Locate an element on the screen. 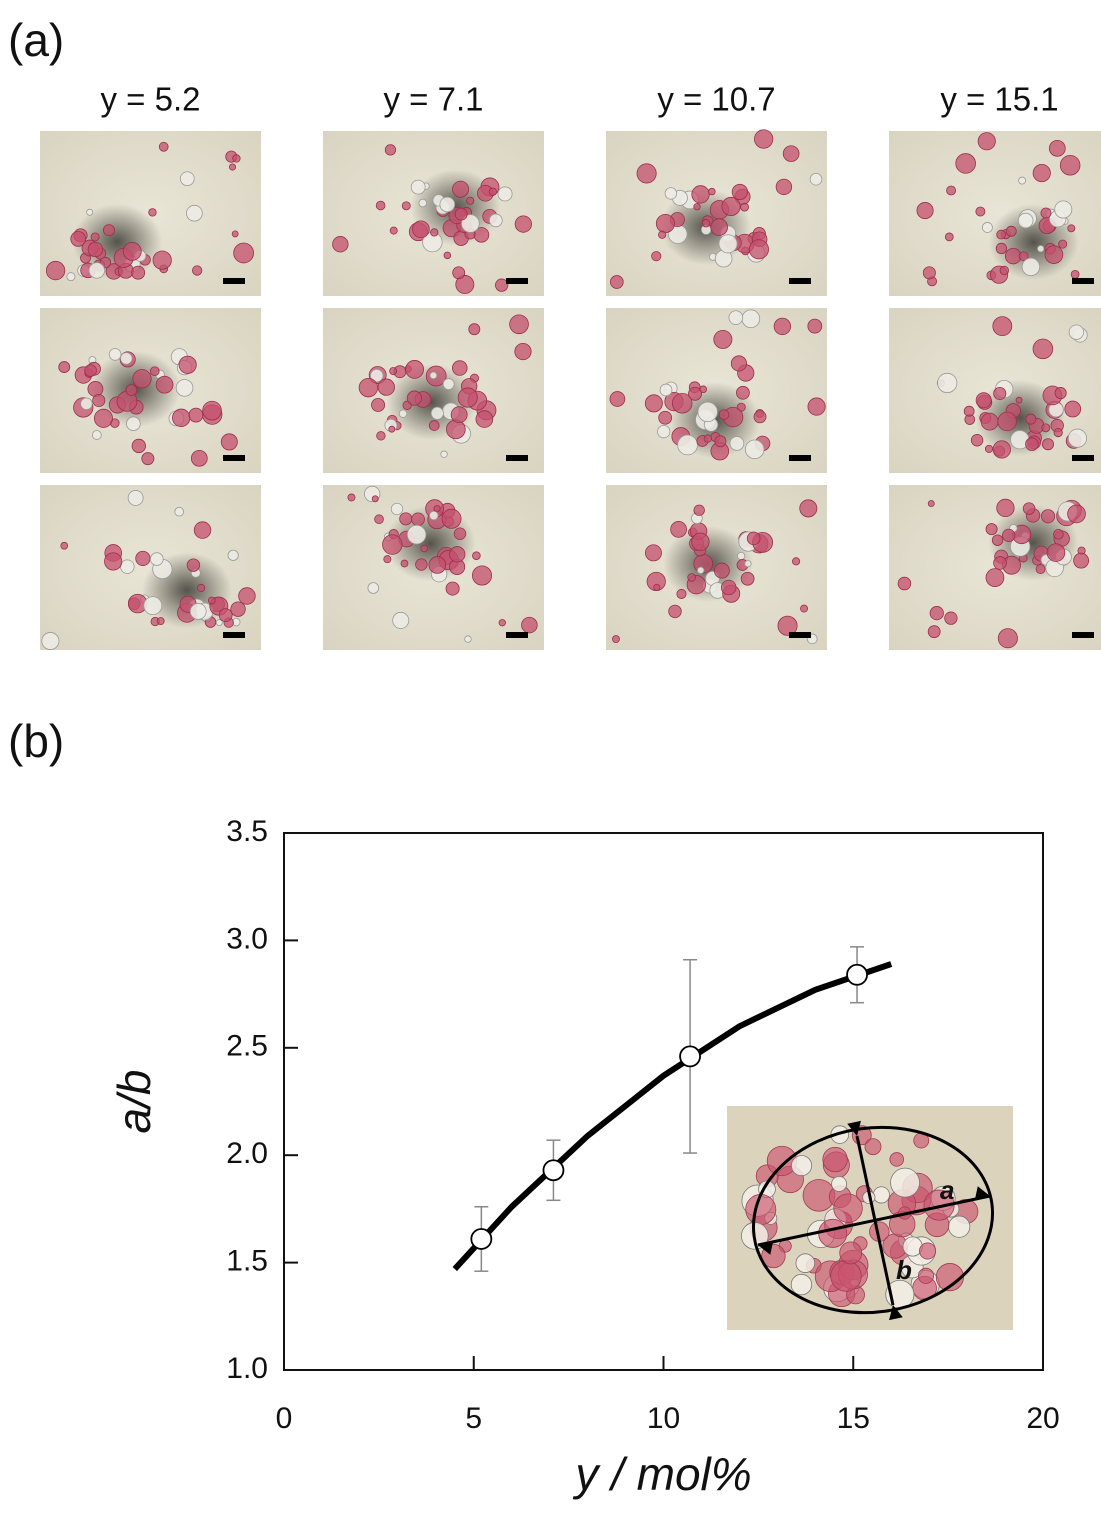 Image resolution: width=1101 pixels, height=1522 pixels. x-tick-label: 20 is located at coordinates (1042, 1418).